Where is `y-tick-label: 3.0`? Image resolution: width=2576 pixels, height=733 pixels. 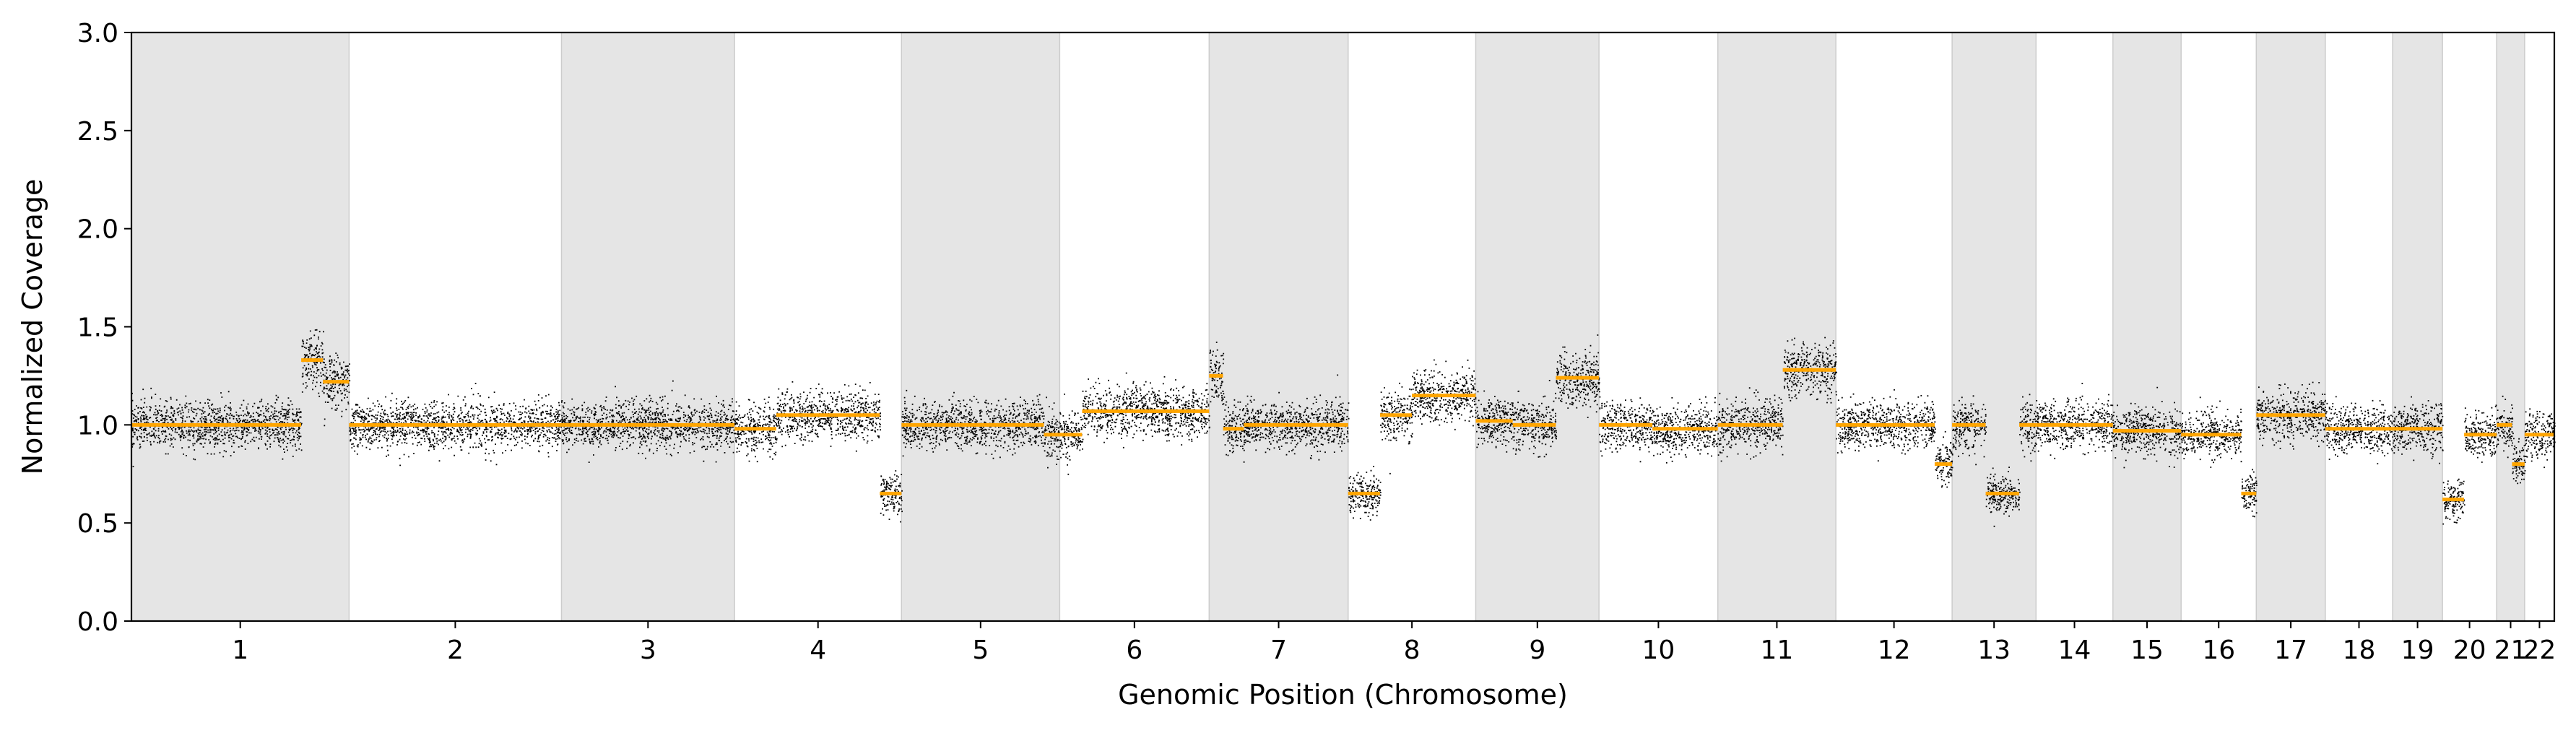 y-tick-label: 3.0 is located at coordinates (97, 33).